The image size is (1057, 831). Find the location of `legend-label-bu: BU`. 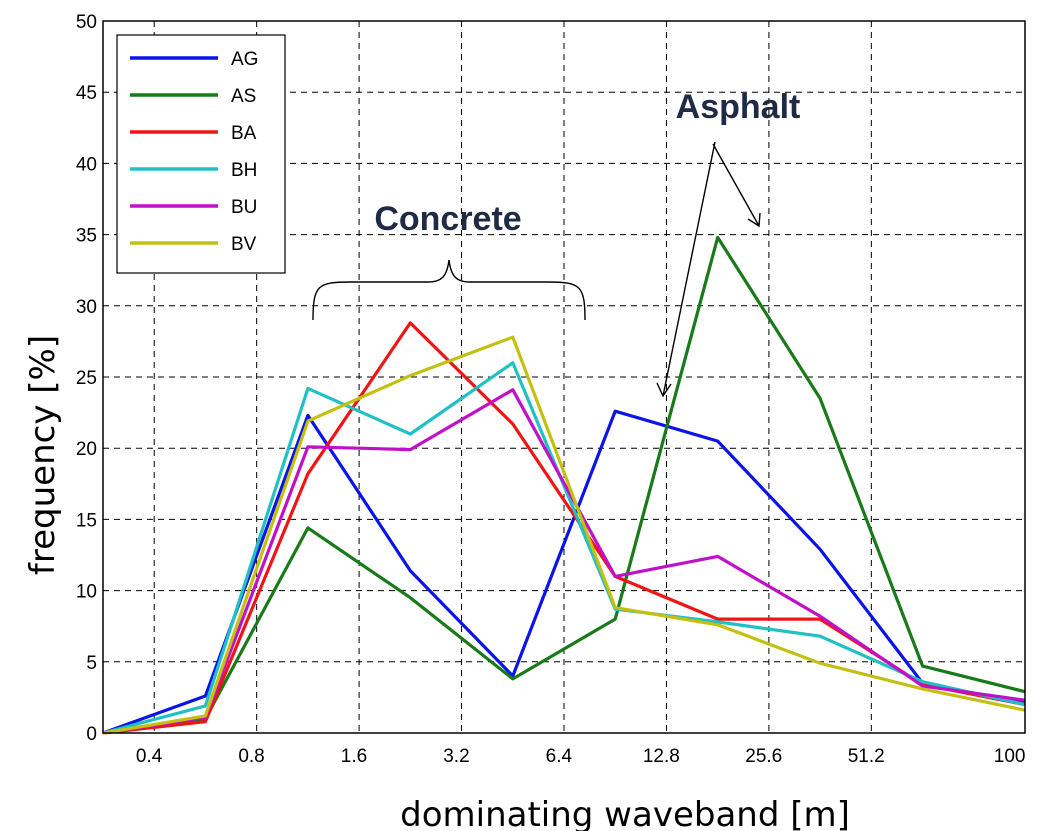

legend-label-bu: BU is located at coordinates (244, 207).